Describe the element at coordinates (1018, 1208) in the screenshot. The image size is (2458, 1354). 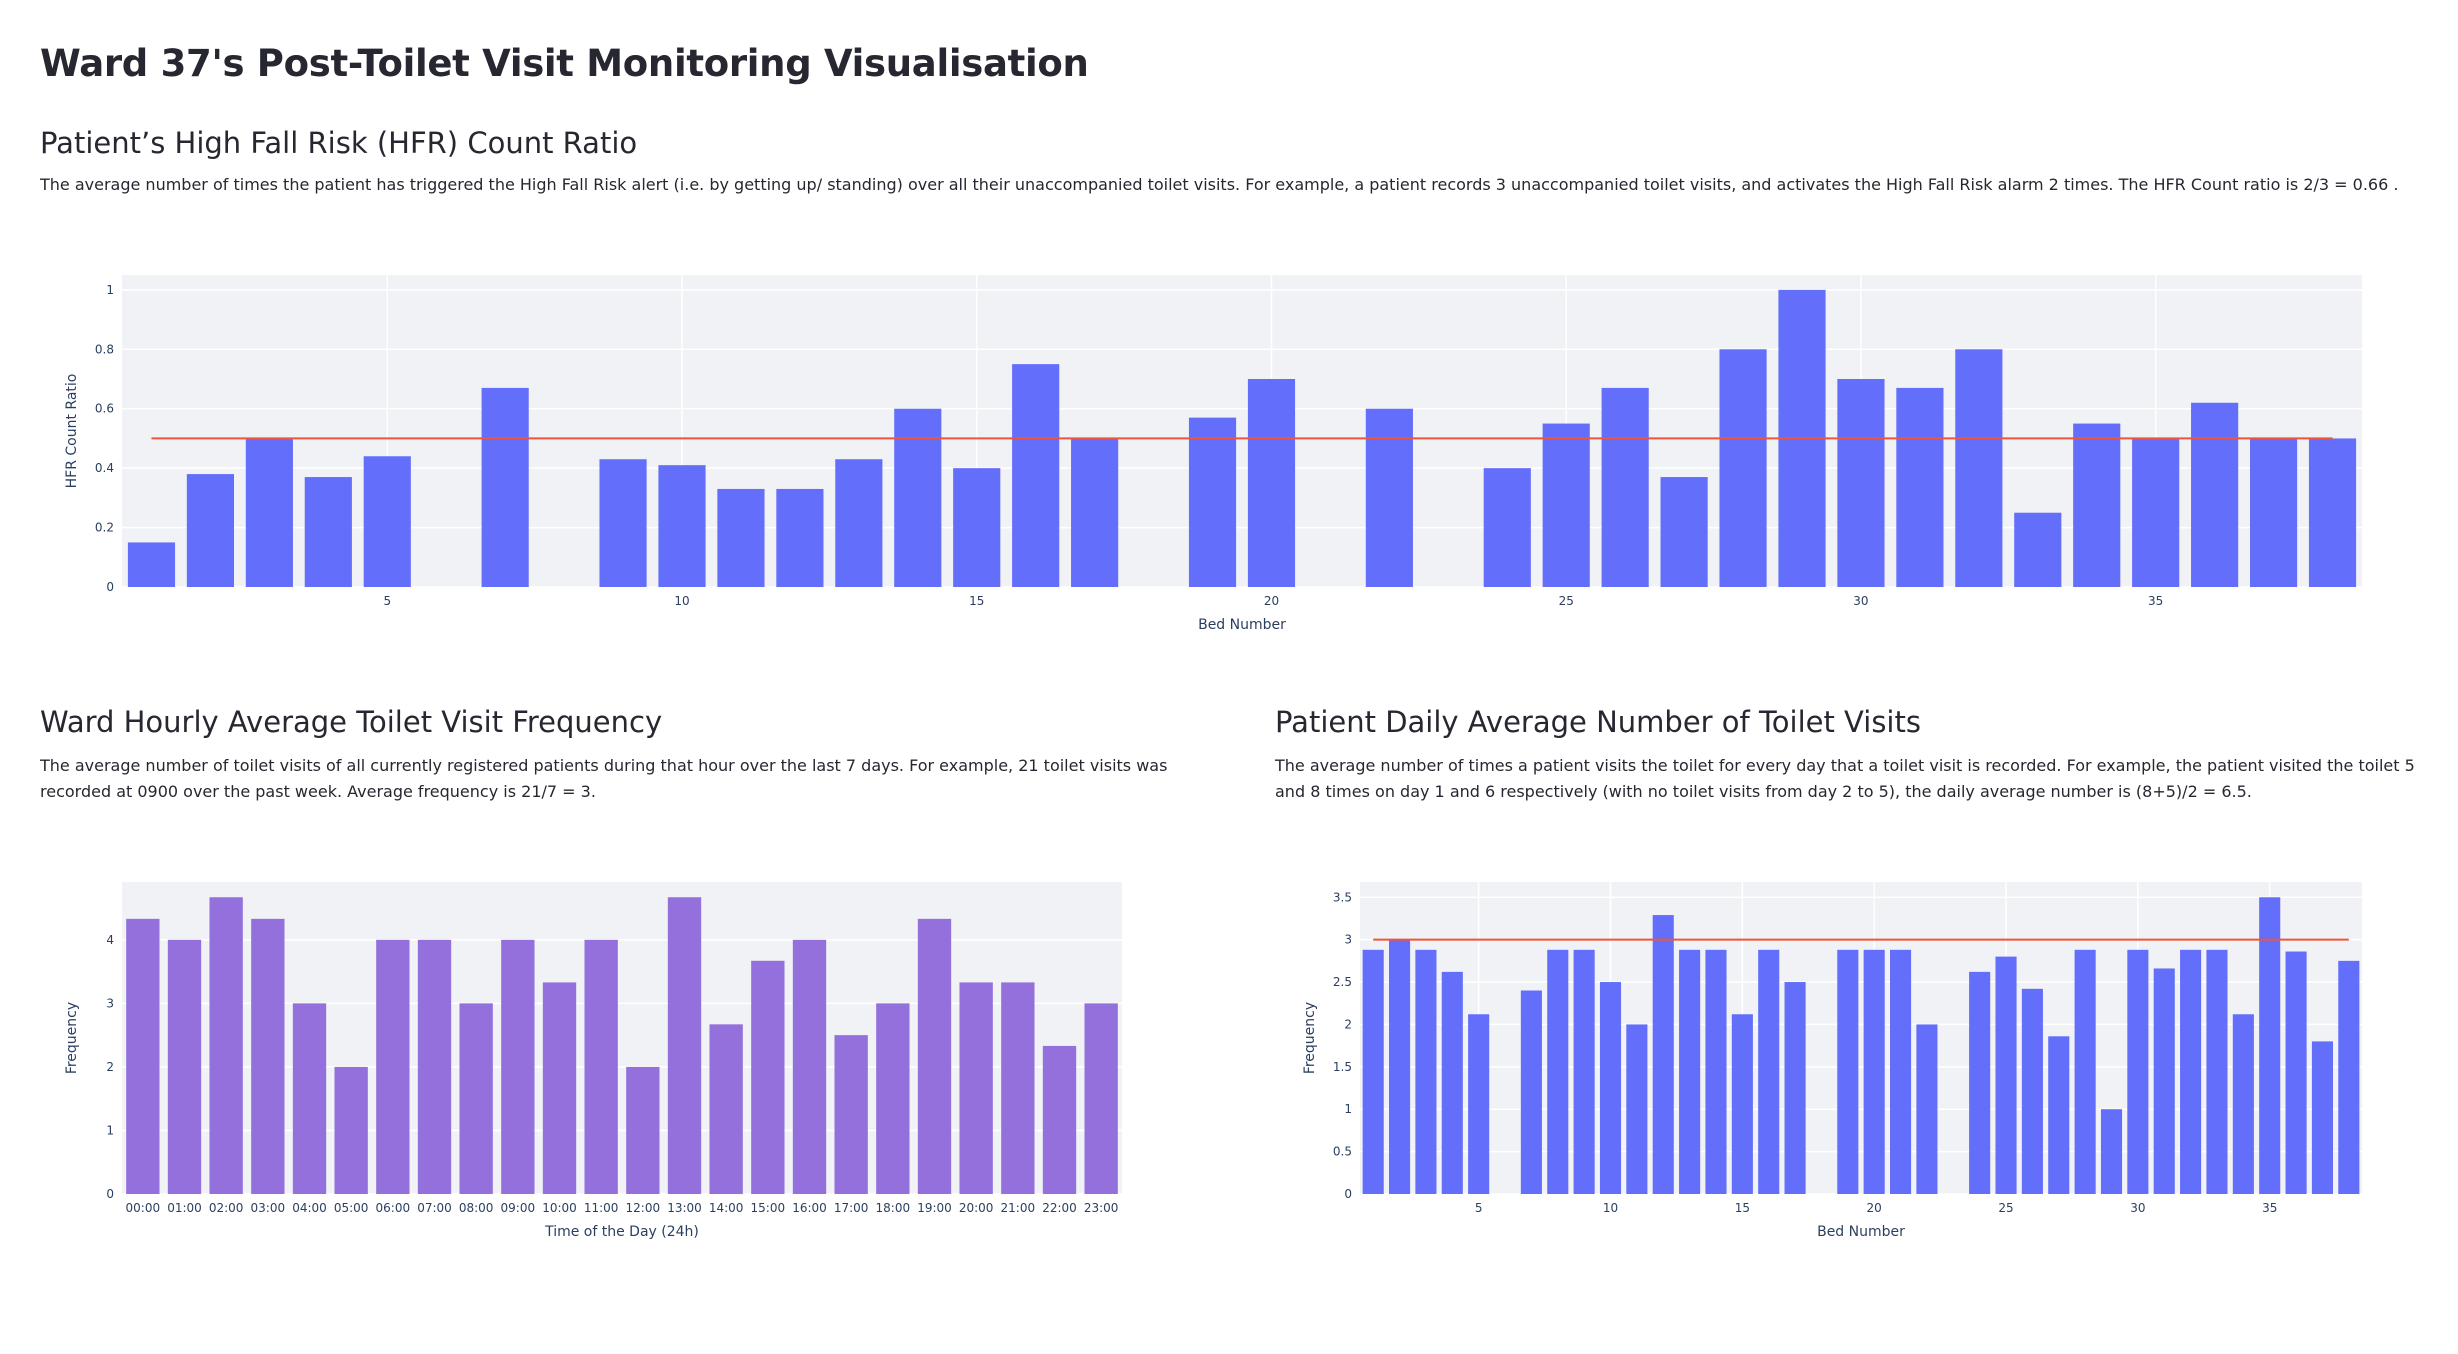
I see `x-tick-label: 21:00` at that location.